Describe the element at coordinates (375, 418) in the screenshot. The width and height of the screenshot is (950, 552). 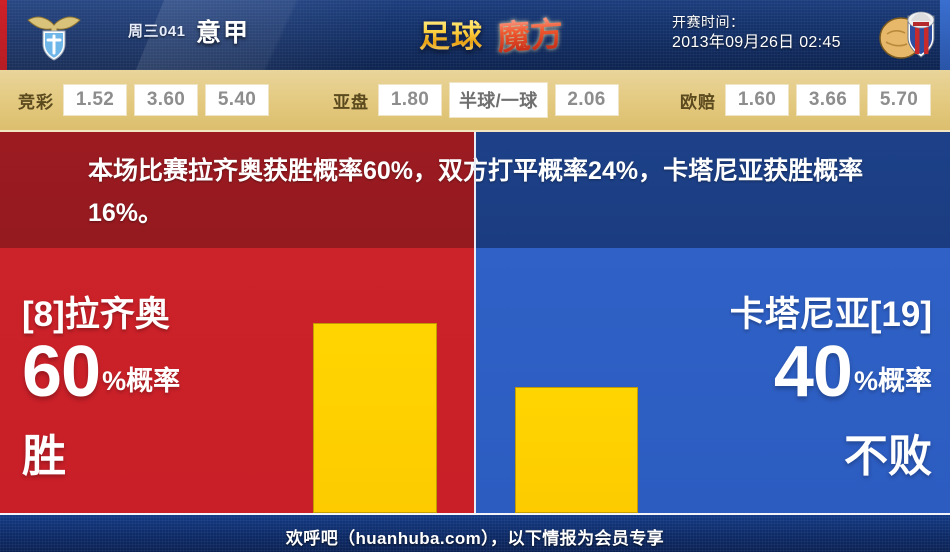
I see `home-probability-bar` at that location.